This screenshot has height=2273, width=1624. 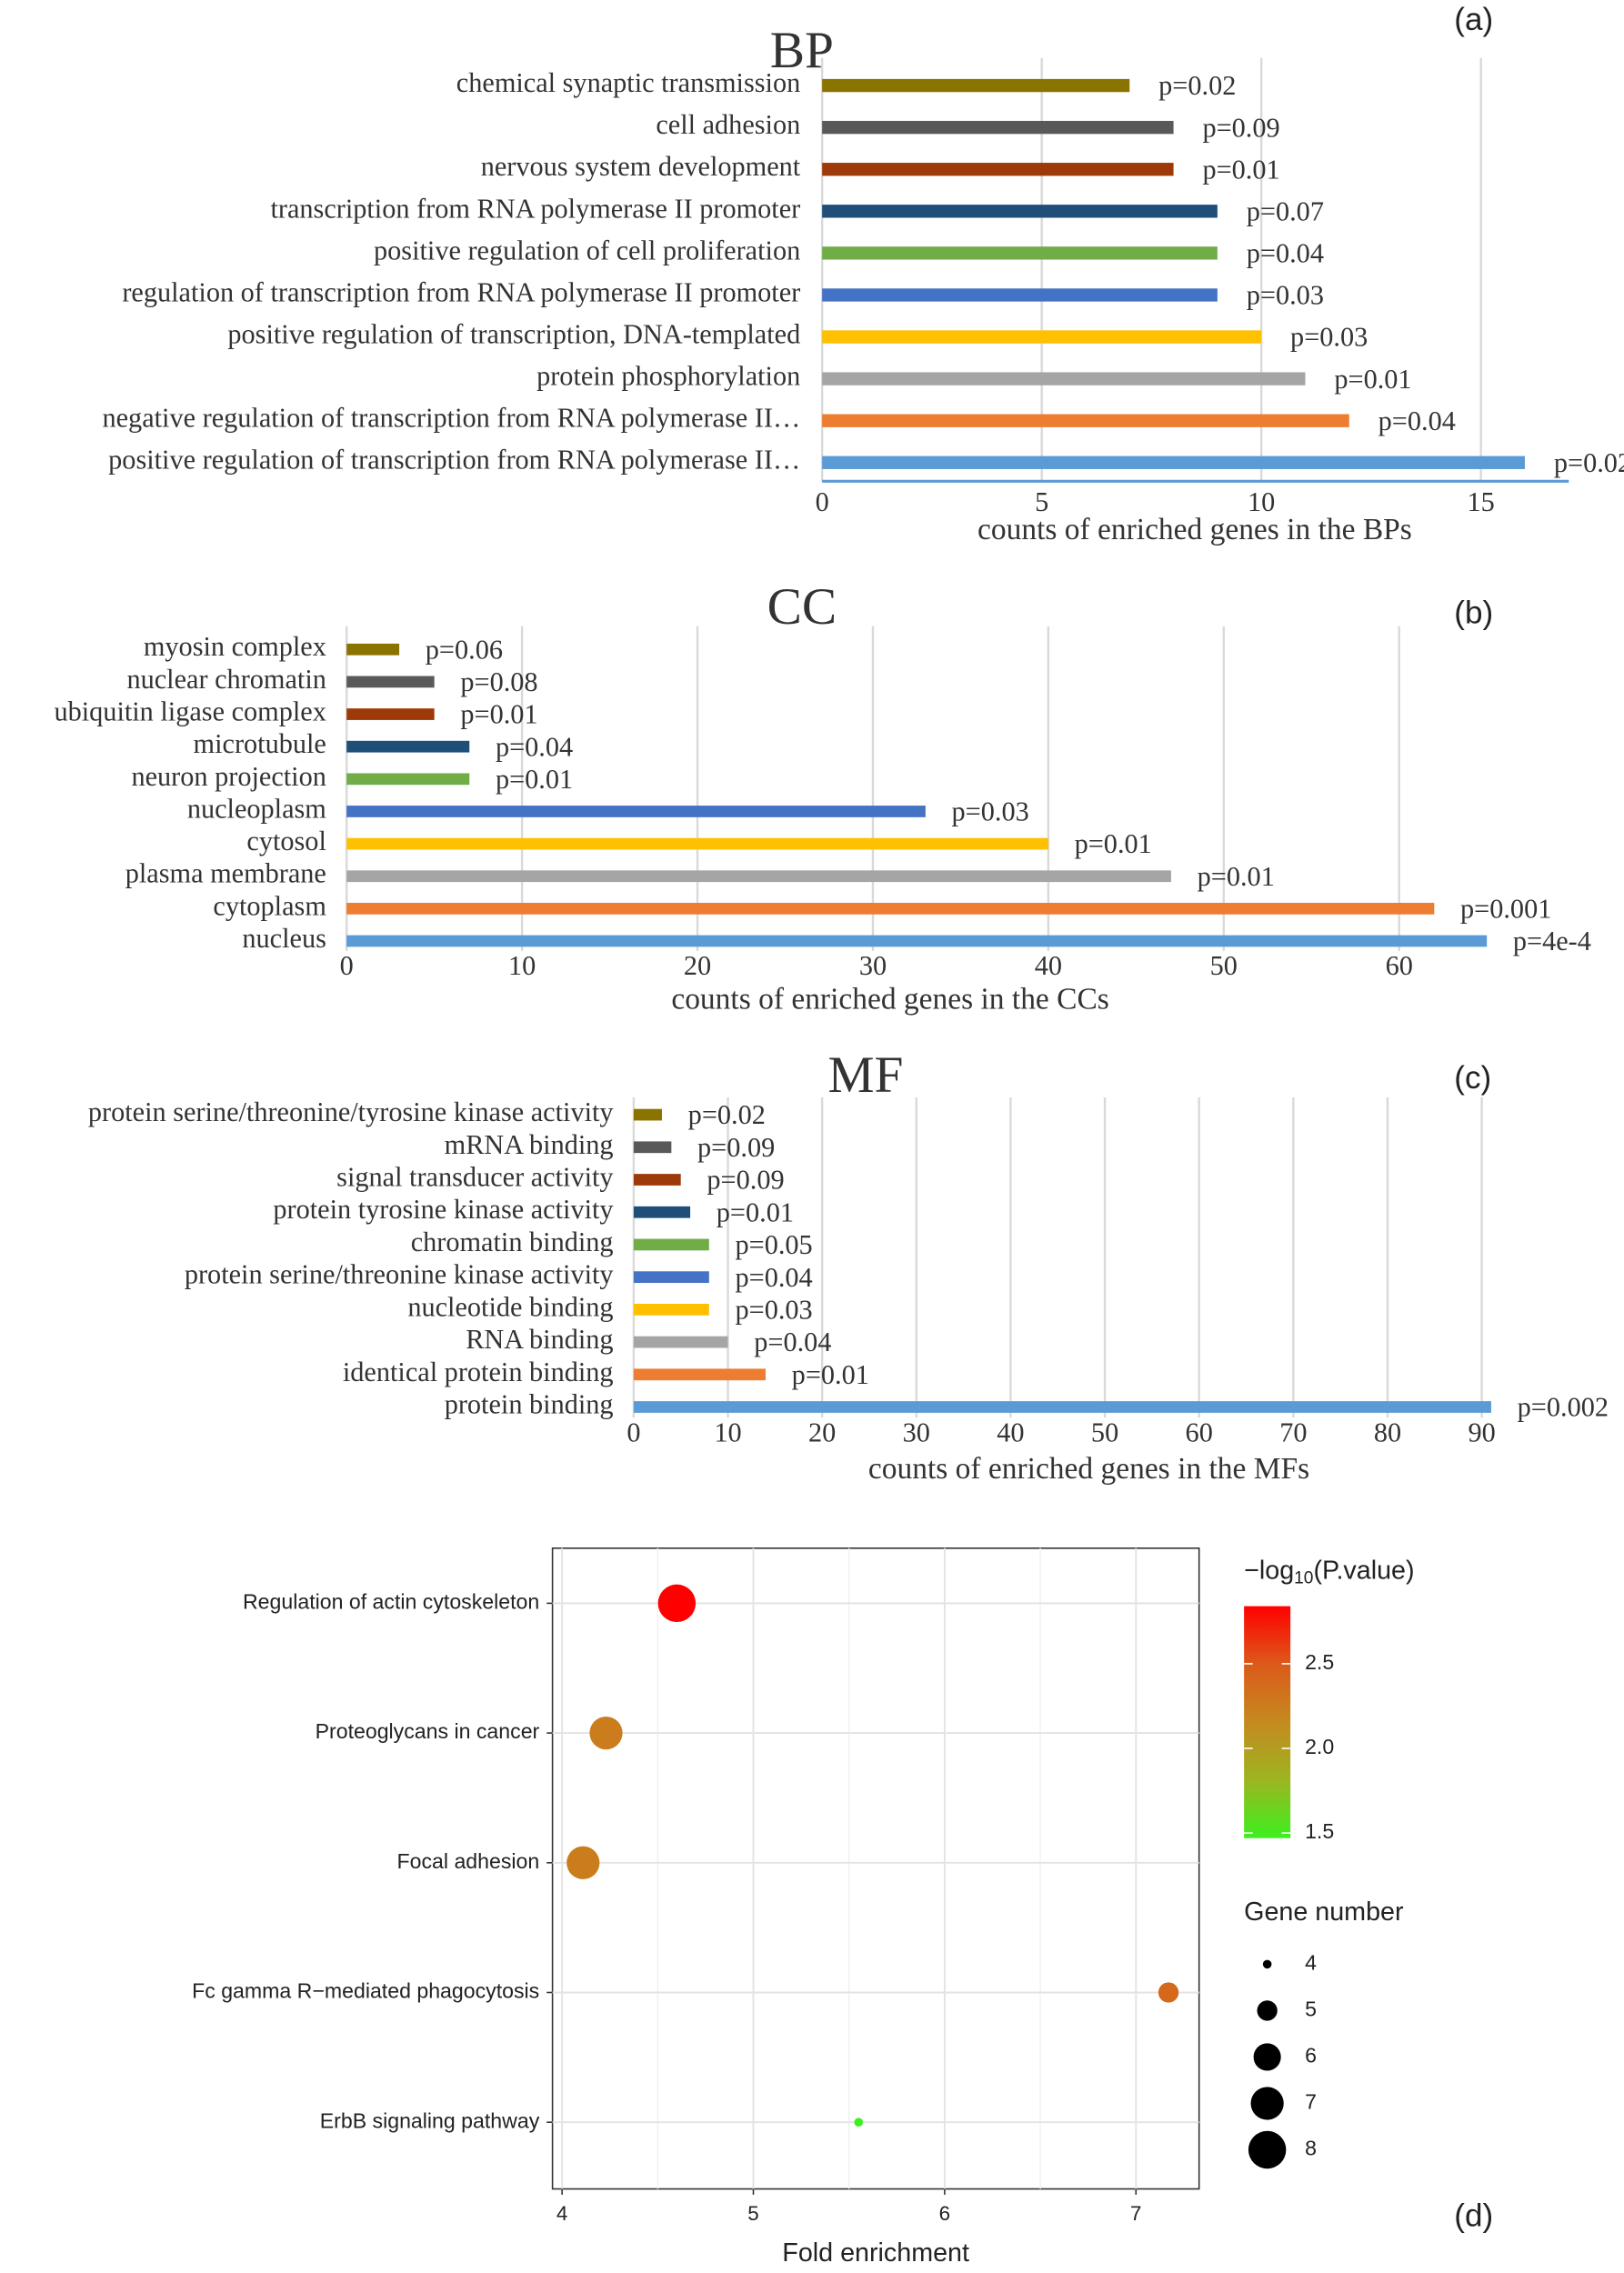 I want to click on category-label: protein binding, so click(x=529, y=1403).